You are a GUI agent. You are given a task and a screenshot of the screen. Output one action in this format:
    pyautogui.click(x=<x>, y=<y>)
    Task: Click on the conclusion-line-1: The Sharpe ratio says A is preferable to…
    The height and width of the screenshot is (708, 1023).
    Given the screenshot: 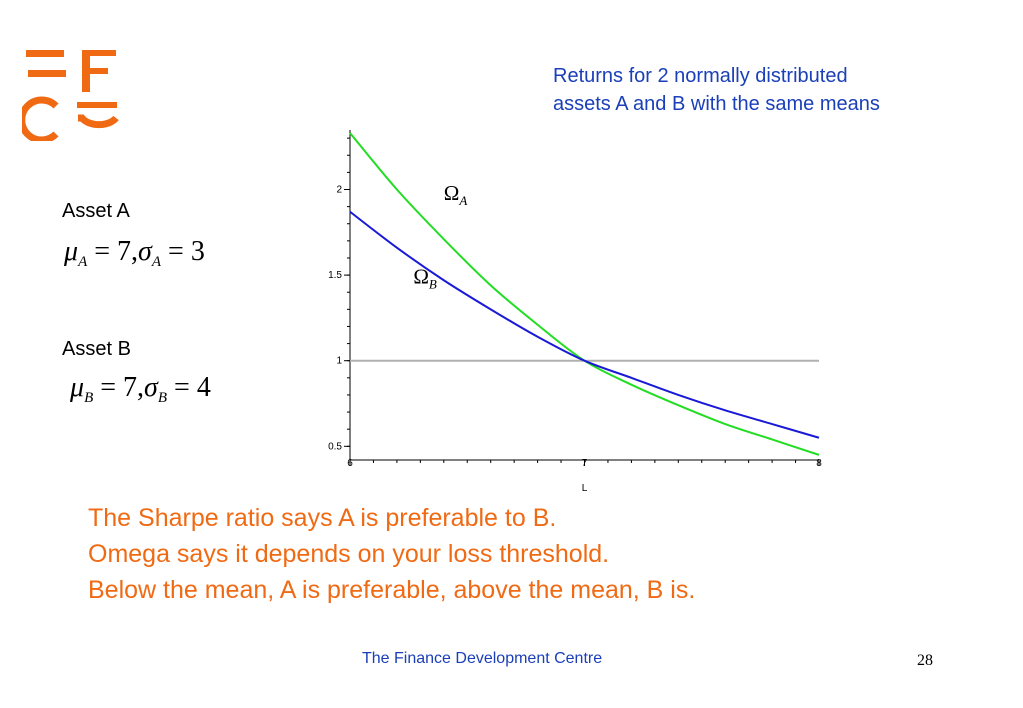 What is the action you would take?
    pyautogui.click(x=322, y=518)
    